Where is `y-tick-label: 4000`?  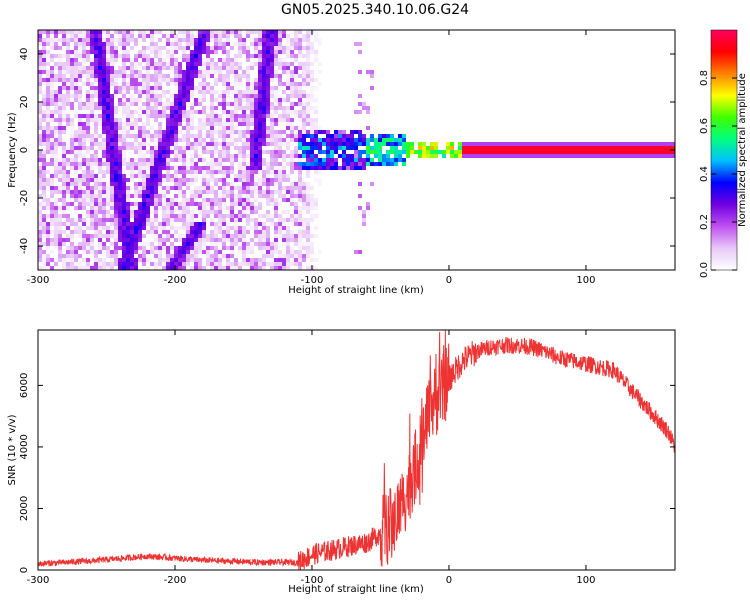 y-tick-label: 4000 is located at coordinates (24, 446).